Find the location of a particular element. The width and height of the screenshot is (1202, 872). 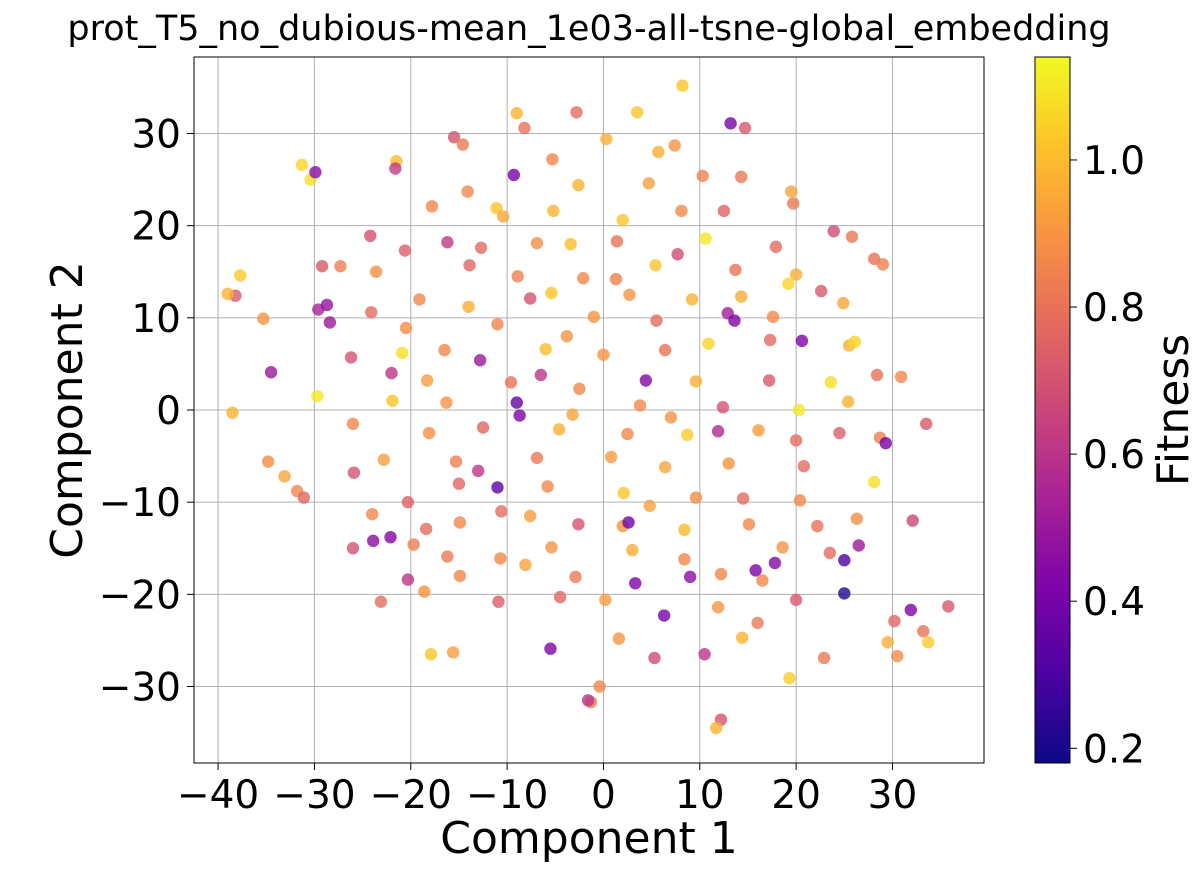

x-axis-ticks: −40 −30 −20 −10 0 10 20 30 is located at coordinates (547, 790).